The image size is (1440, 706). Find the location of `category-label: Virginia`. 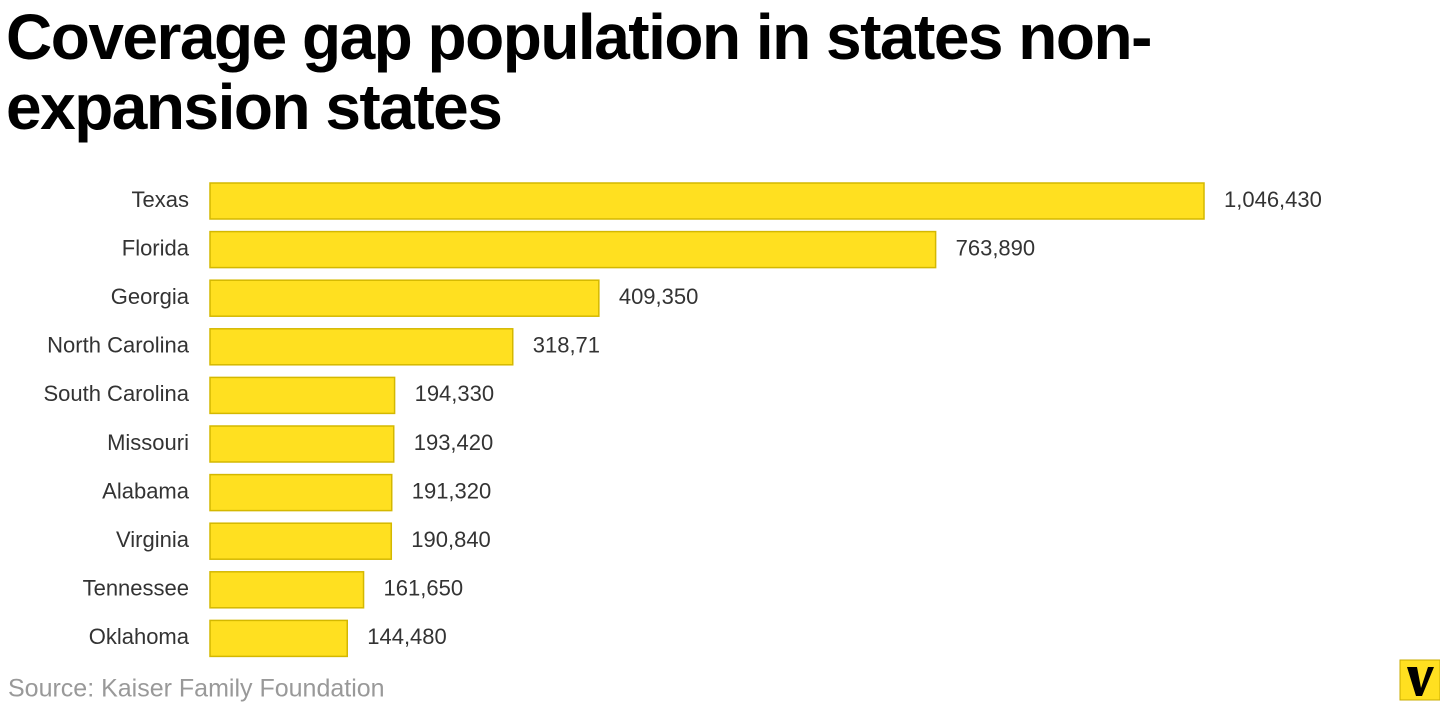

category-label: Virginia is located at coordinates (153, 539).